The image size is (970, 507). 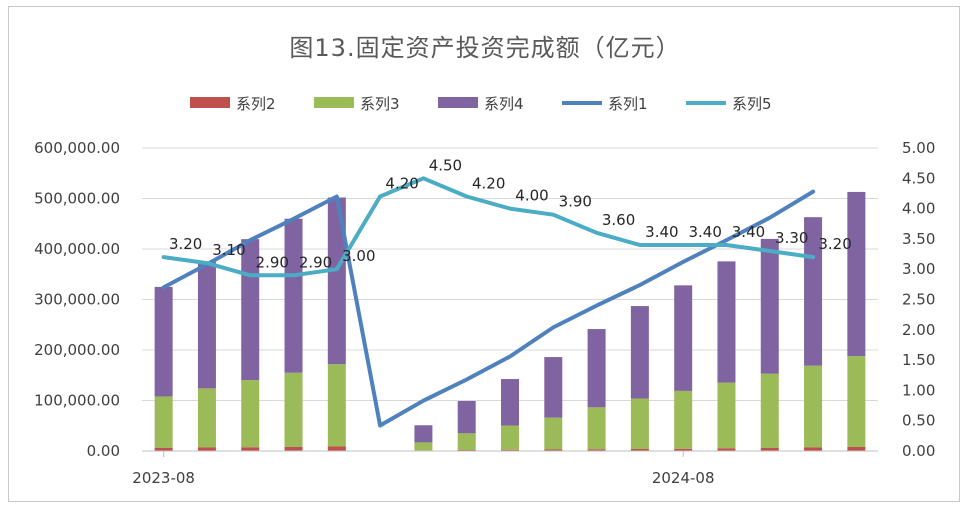 I want to click on y-right-tick-label: 3.00, so click(x=918, y=269).